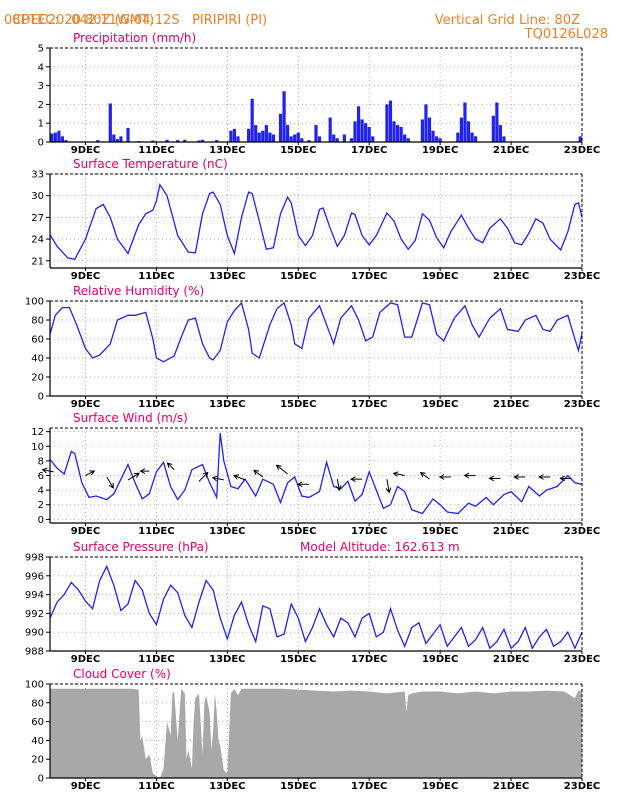 The image size is (618, 800). Describe the element at coordinates (37, 261) in the screenshot. I see `y-tick-label: 21` at that location.